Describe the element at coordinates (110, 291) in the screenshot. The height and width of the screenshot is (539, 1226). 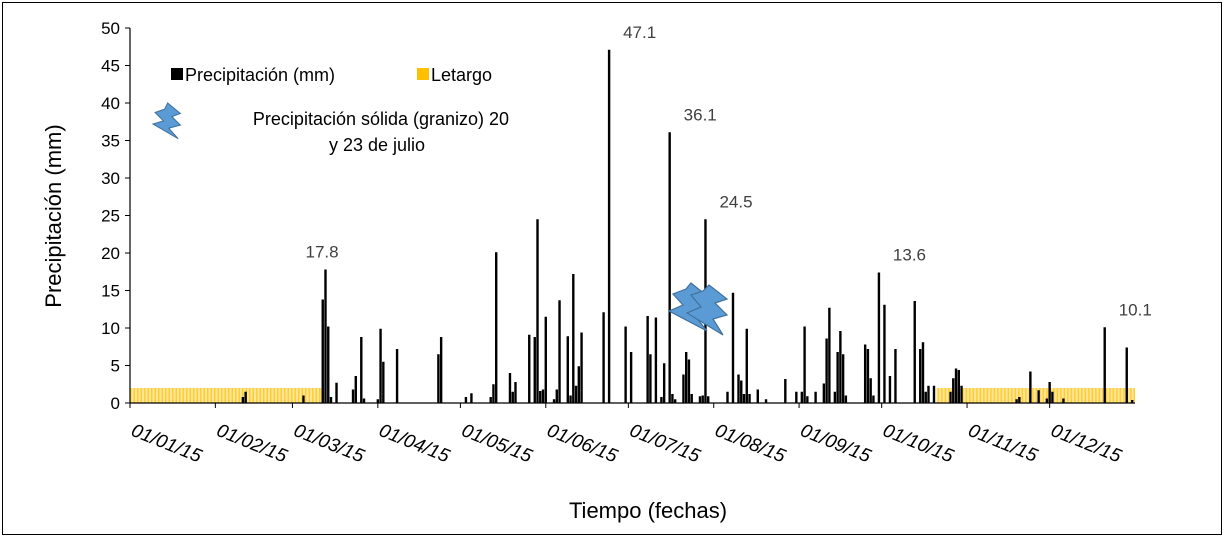
I see `y-tick-label: 15` at that location.